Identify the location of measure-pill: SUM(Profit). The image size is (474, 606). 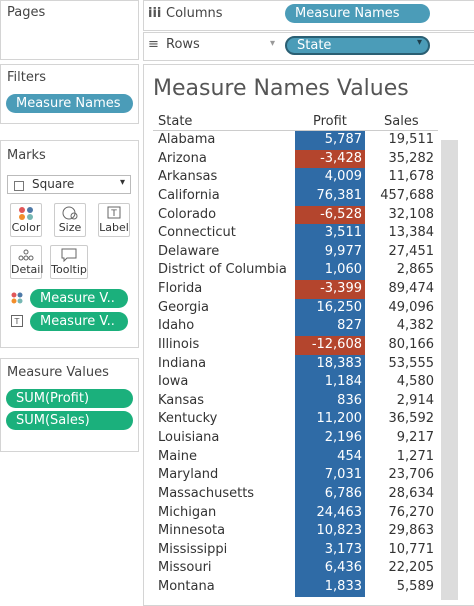
(69, 398).